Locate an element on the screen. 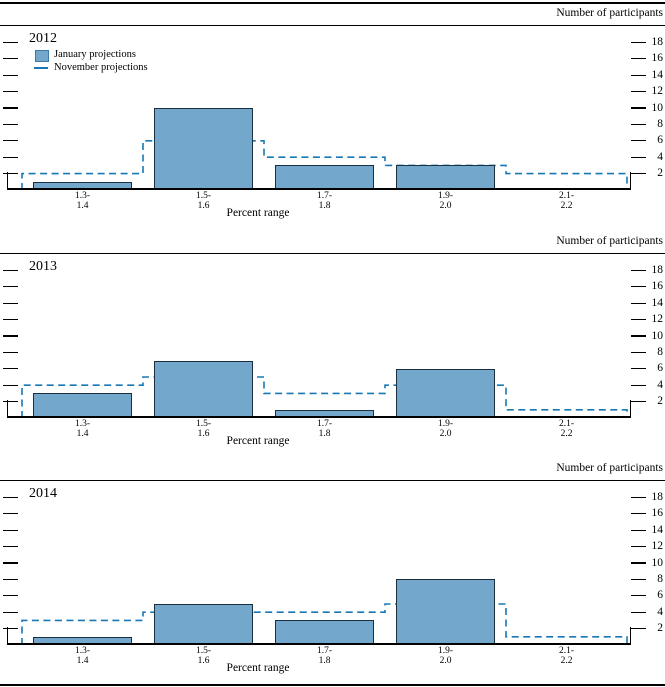 The image size is (665, 687). x-bin-label: 1.7- 1.8 is located at coordinates (325, 201).